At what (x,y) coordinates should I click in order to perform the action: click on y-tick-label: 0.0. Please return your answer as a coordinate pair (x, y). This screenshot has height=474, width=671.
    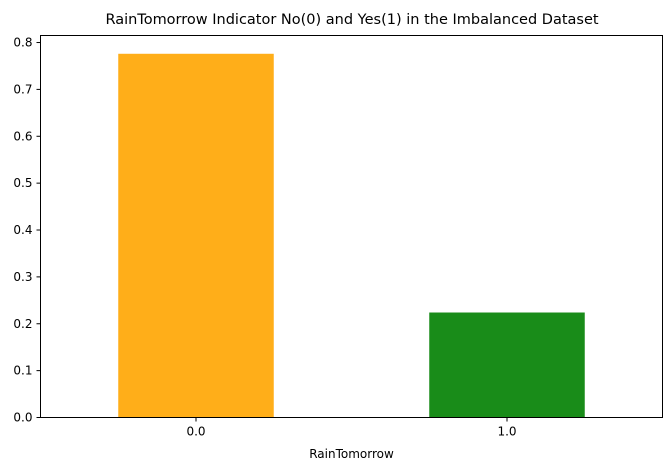
    Looking at the image, I should click on (22, 418).